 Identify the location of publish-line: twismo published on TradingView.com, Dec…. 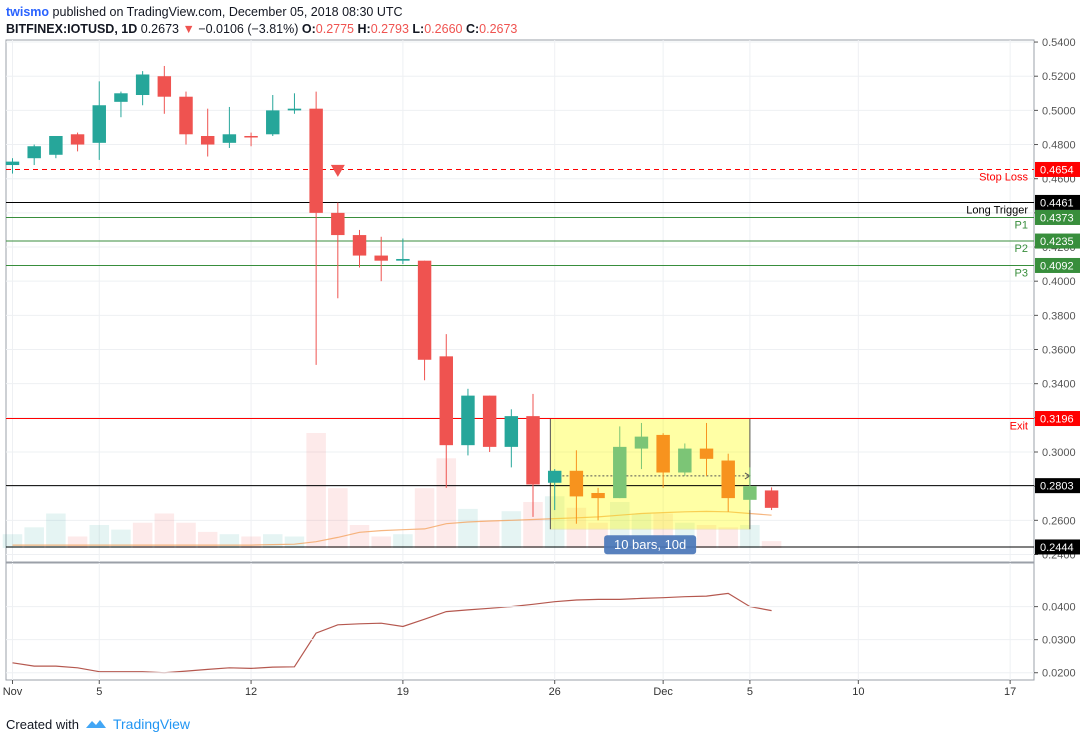
(204, 12).